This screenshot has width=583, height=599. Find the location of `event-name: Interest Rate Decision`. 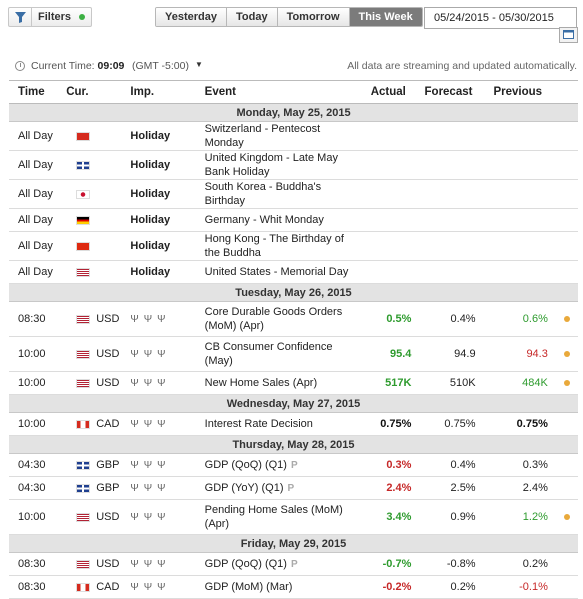

event-name: Interest Rate Decision is located at coordinates (282, 424).